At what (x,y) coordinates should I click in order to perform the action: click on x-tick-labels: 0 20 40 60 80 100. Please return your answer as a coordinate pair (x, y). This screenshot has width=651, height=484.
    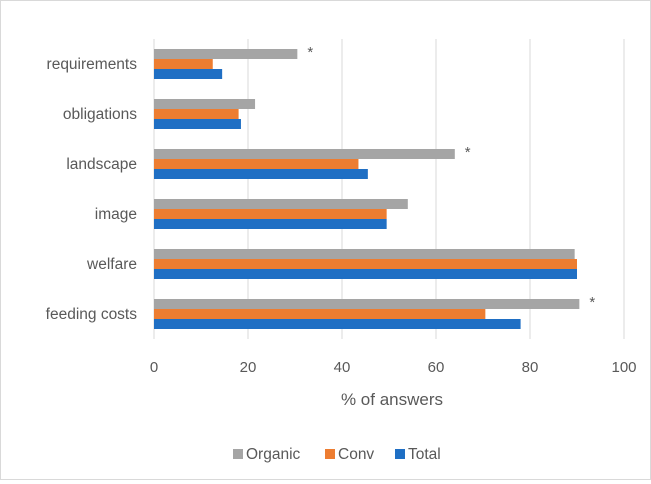
    Looking at the image, I should click on (393, 367).